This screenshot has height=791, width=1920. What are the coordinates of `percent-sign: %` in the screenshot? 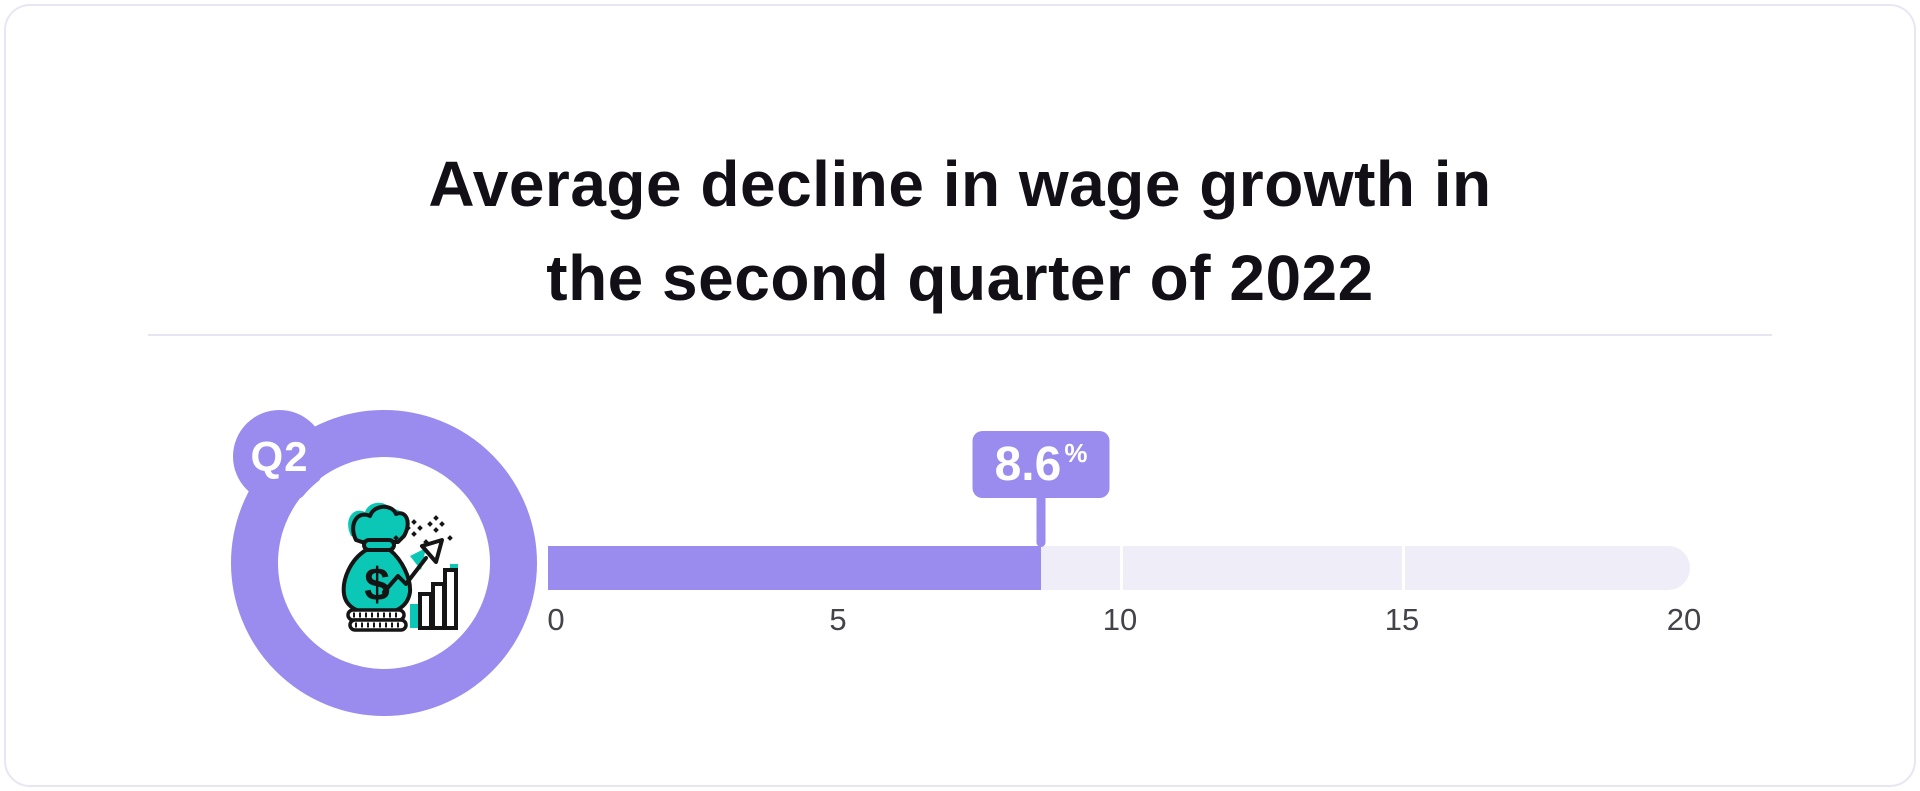 It's located at (1076, 452).